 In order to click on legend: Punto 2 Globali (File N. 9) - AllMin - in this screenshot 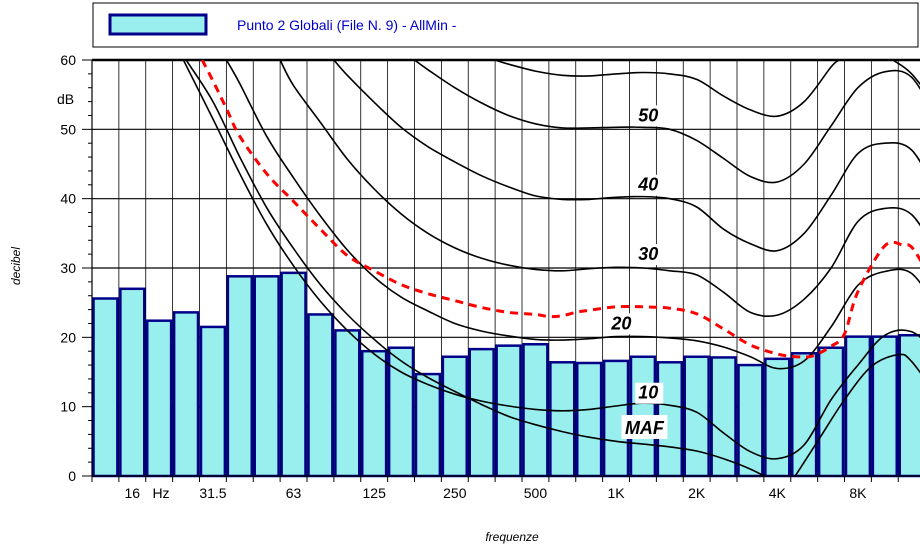, I will do `click(505, 25)`.